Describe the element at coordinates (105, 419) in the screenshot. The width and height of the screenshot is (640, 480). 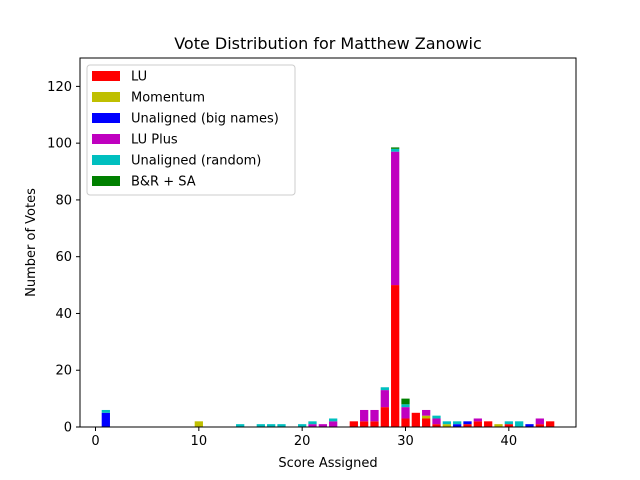
I see `bar-unaligned-big-names--score-1` at that location.